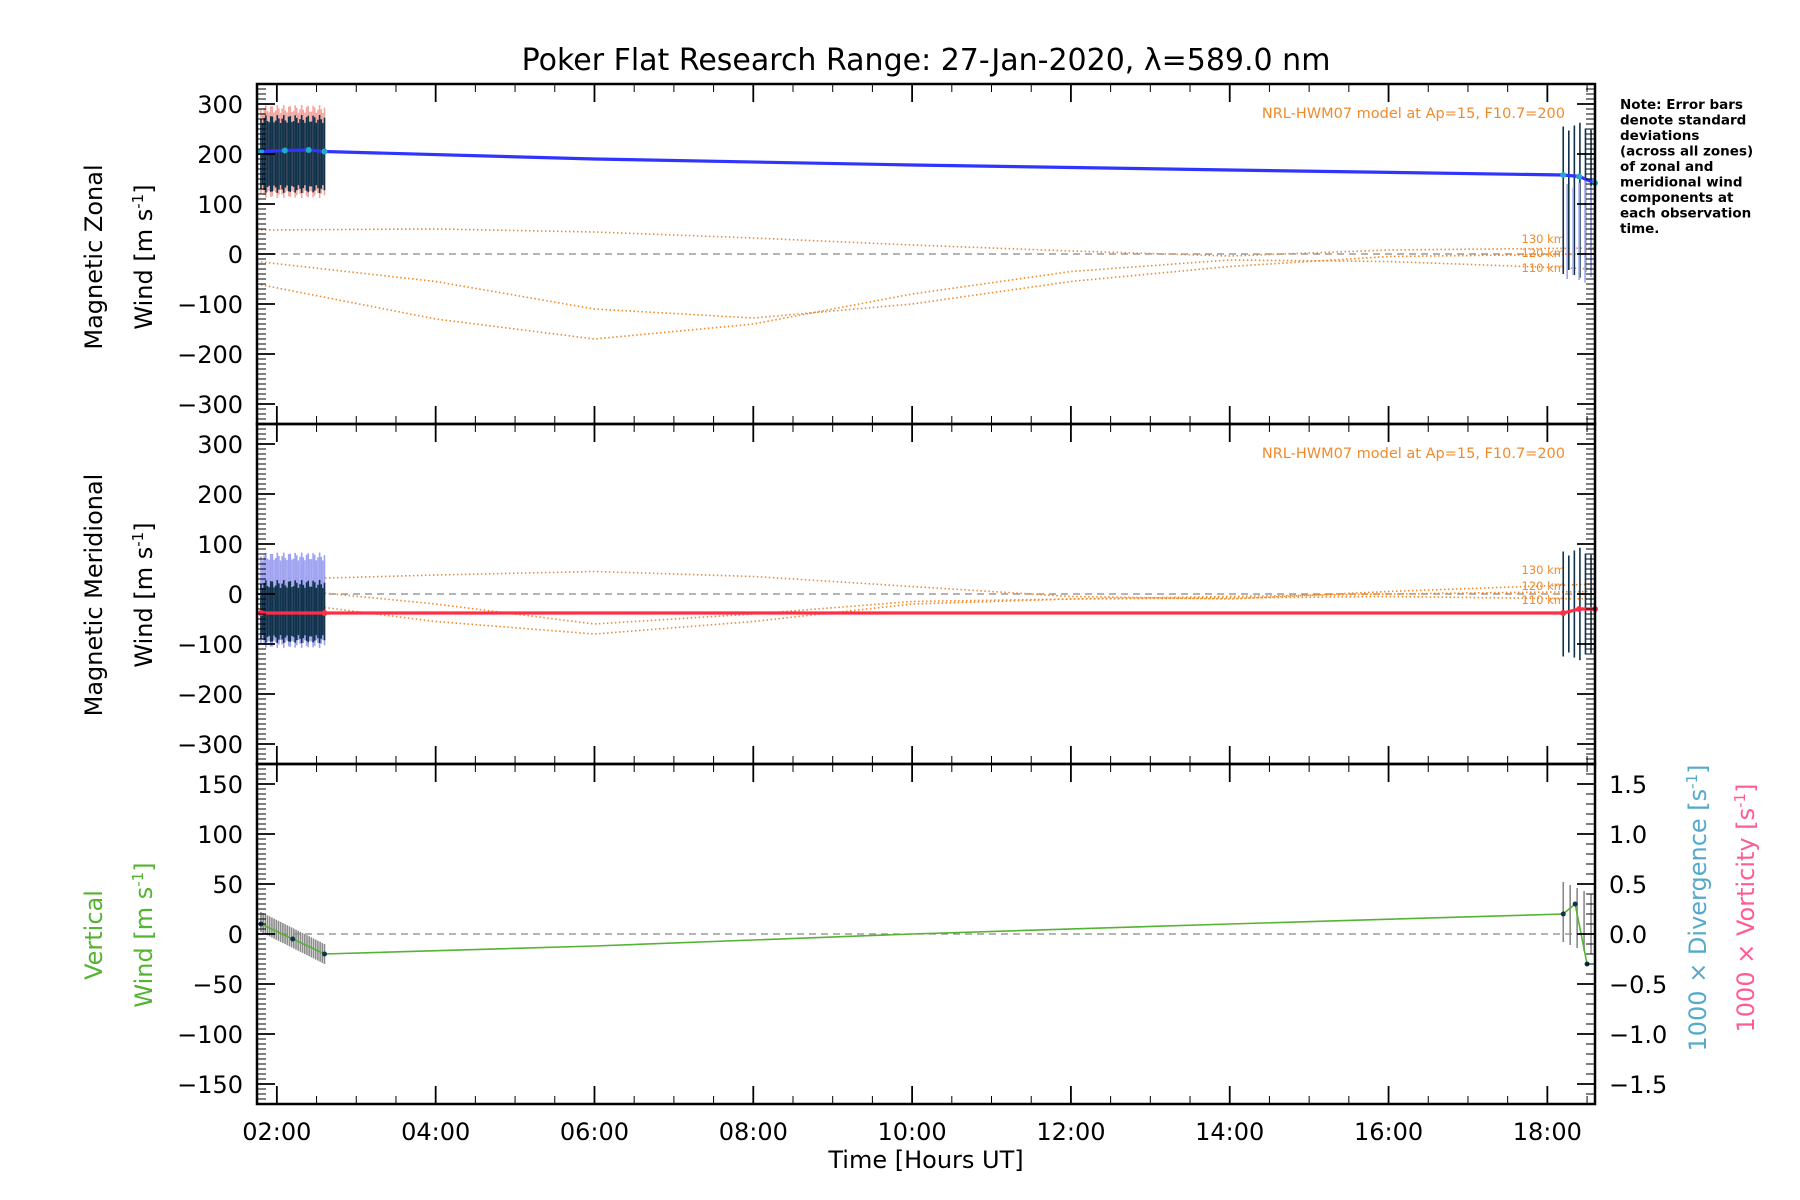 Image resolution: width=1800 pixels, height=1200 pixels. Describe the element at coordinates (912, 1132) in the screenshot. I see `x-tick-label: 10:00` at that location.